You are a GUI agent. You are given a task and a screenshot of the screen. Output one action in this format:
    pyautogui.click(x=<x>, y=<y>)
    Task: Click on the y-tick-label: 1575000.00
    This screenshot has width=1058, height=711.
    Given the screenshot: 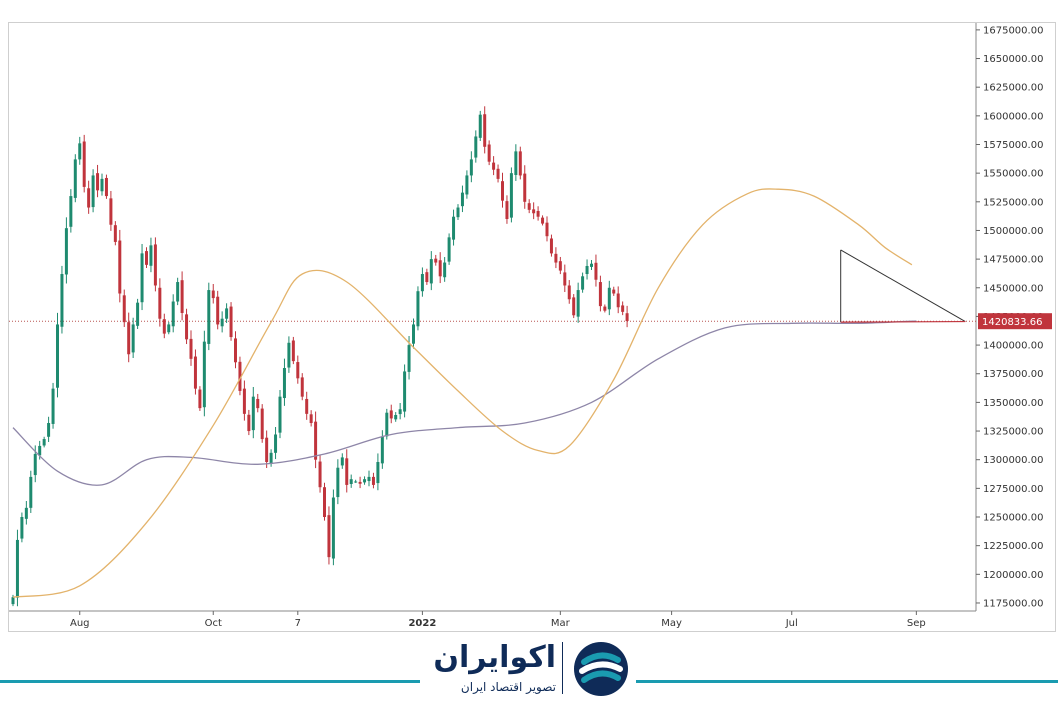 What is the action you would take?
    pyautogui.click(x=1013, y=145)
    